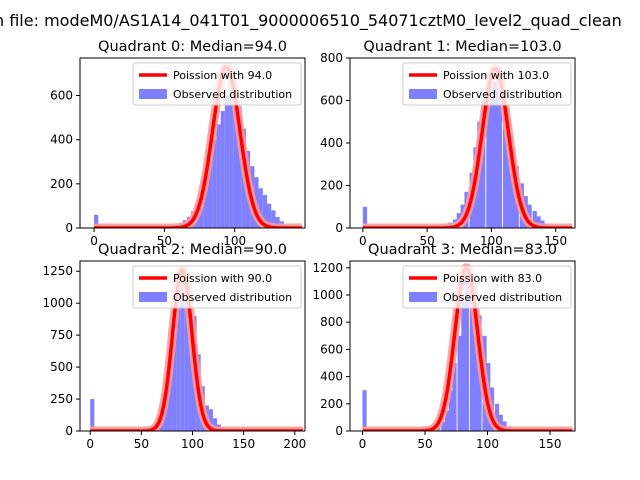 The height and width of the screenshot is (480, 640). Describe the element at coordinates (492, 278) in the screenshot. I see `legend-line-label: Poission with 83.0` at that location.